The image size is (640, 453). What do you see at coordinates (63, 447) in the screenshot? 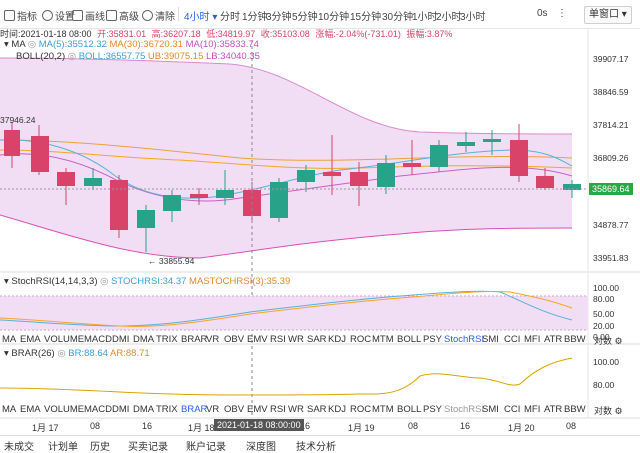
I see `tab-plan-orders: 计划单` at bounding box center [63, 447].